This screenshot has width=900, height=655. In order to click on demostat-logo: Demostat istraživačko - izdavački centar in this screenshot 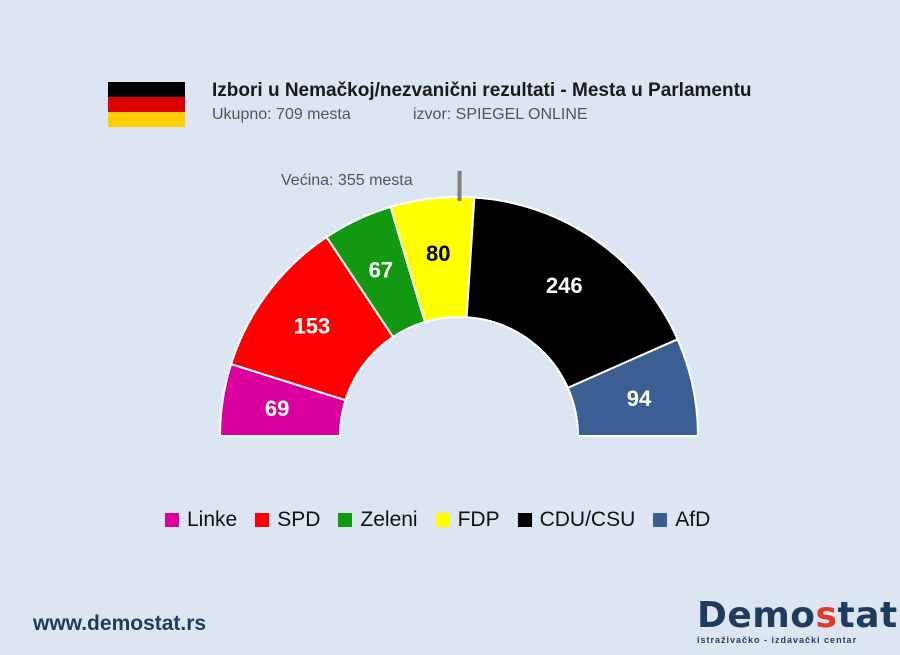, I will do `click(797, 620)`.